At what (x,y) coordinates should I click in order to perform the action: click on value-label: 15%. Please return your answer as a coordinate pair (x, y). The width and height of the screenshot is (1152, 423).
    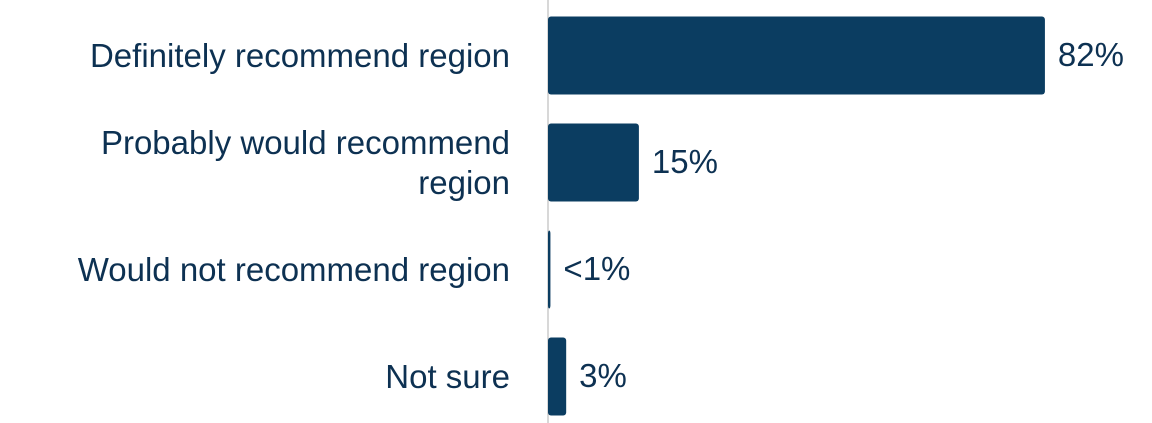
    Looking at the image, I should click on (685, 161).